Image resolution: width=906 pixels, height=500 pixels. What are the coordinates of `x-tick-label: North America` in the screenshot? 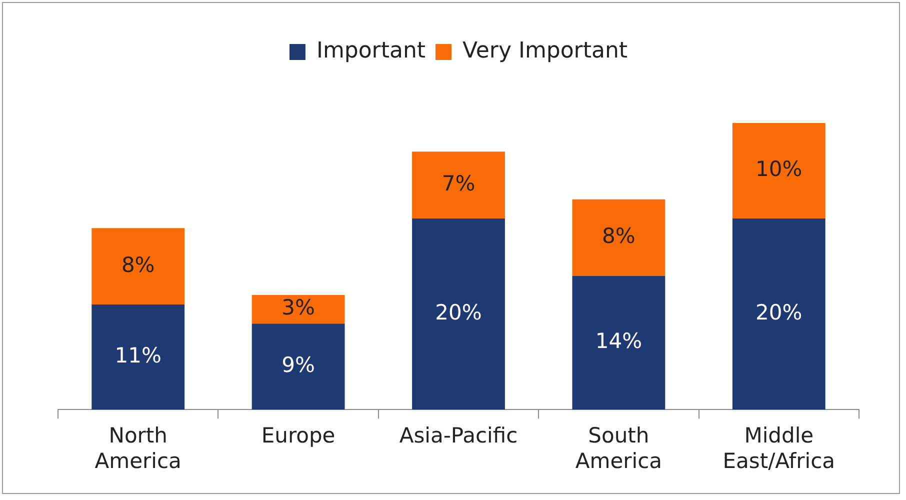 It's located at (138, 448).